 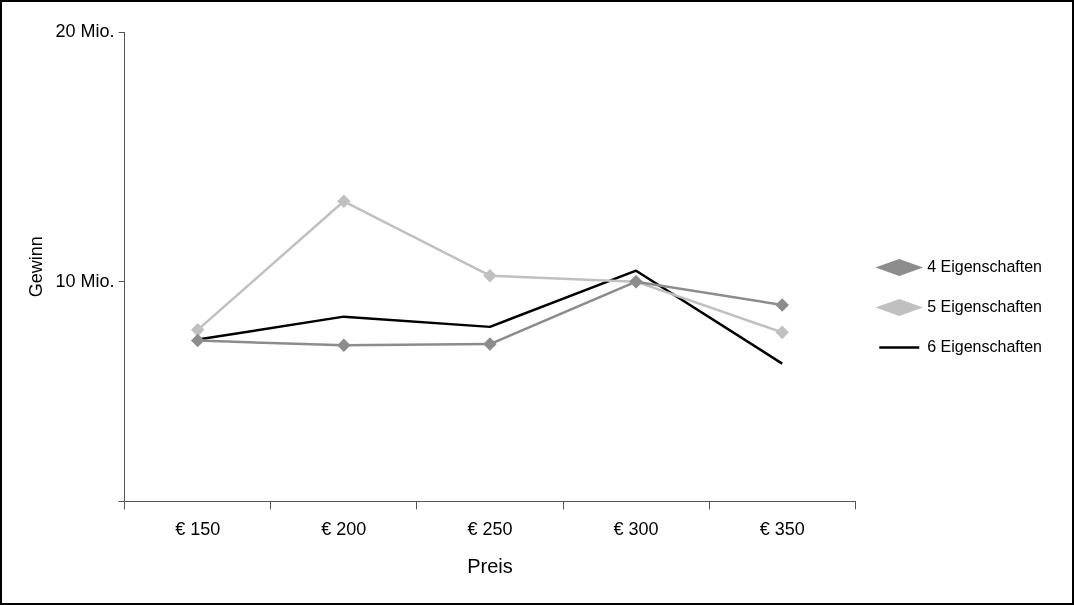 What do you see at coordinates (984, 306) in the screenshot?
I see `legend-label: 5 Eigenschaften` at bounding box center [984, 306].